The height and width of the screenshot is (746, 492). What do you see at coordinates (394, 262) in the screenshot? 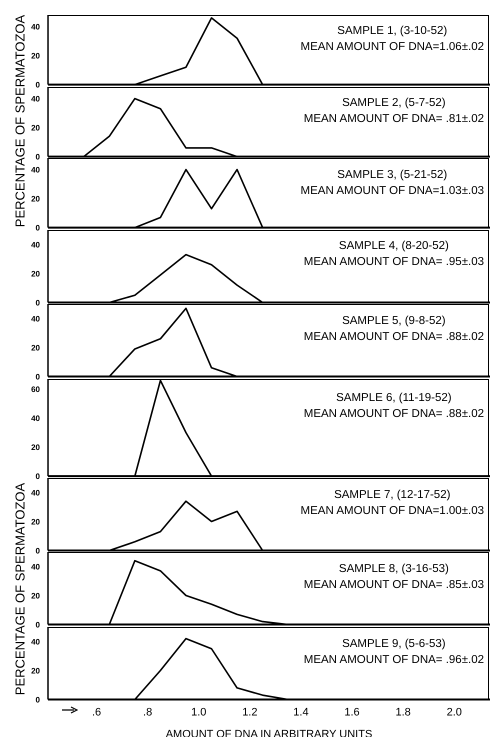
I see `text: MEAN AMOUNT OF DNA= .95±.03` at bounding box center [394, 262].